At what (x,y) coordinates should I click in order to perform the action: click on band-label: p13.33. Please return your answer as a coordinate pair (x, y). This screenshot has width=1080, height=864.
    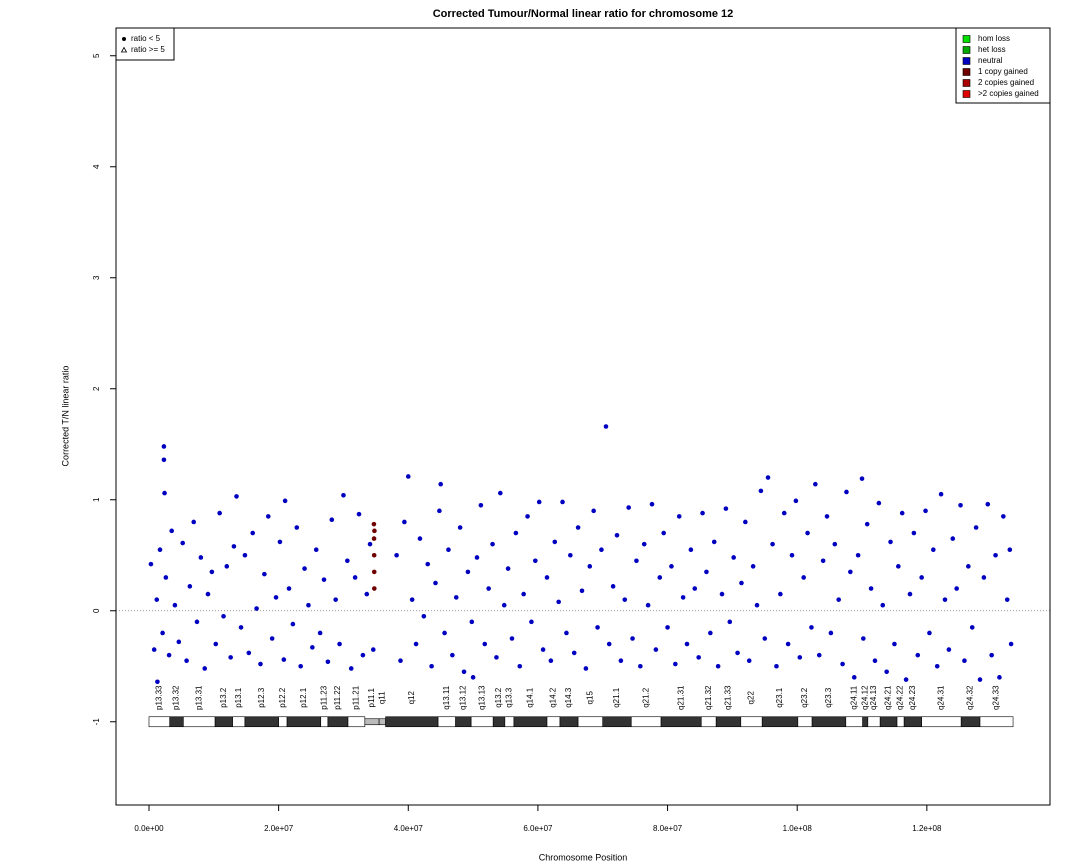
    Looking at the image, I should click on (158, 697).